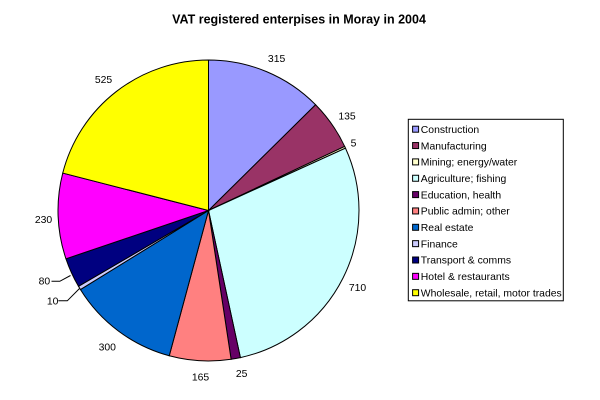 Image resolution: width=600 pixels, height=400 pixels. I want to click on svg-text: Construction, so click(450, 130).